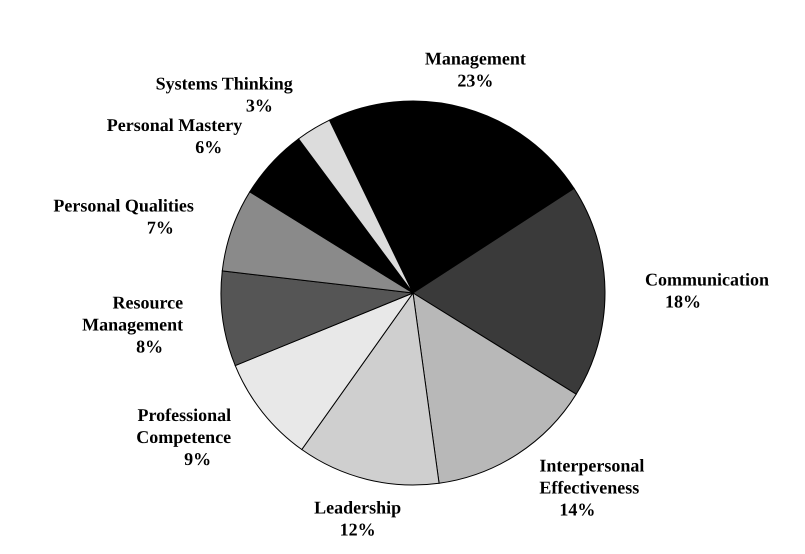 The height and width of the screenshot is (554, 805). Describe the element at coordinates (184, 426) in the screenshot. I see `slice-label: Professional Competence` at that location.